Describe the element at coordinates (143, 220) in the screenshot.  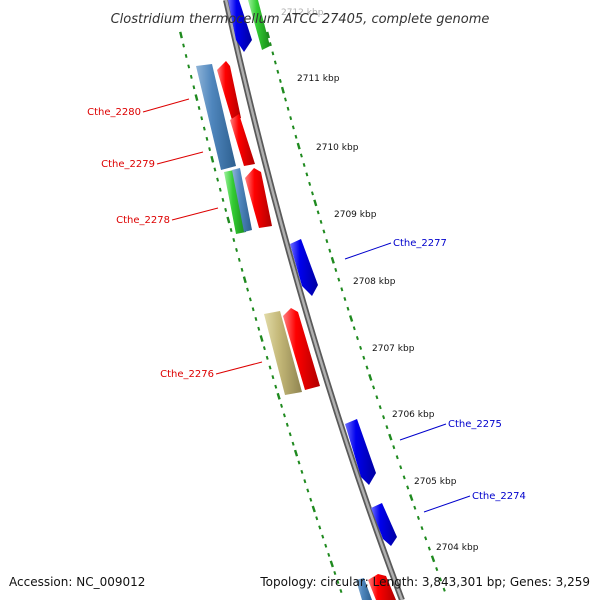
I see `gene-label-cthe-2278: Cthe_2278` at that location.